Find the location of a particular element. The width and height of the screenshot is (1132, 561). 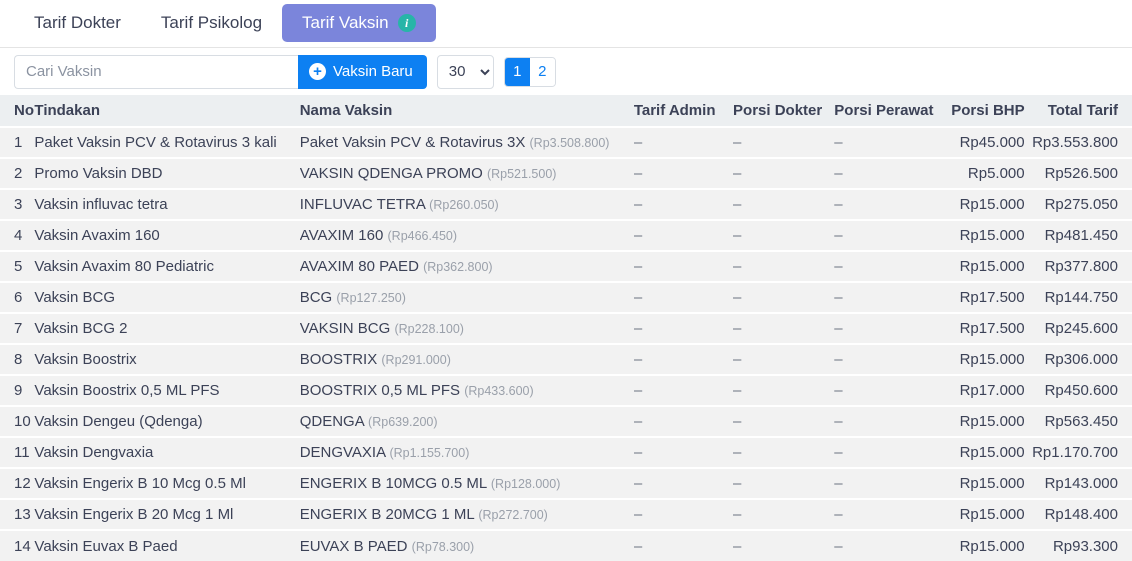

vaksin-base-price: (Rp639.200) is located at coordinates (403, 422).